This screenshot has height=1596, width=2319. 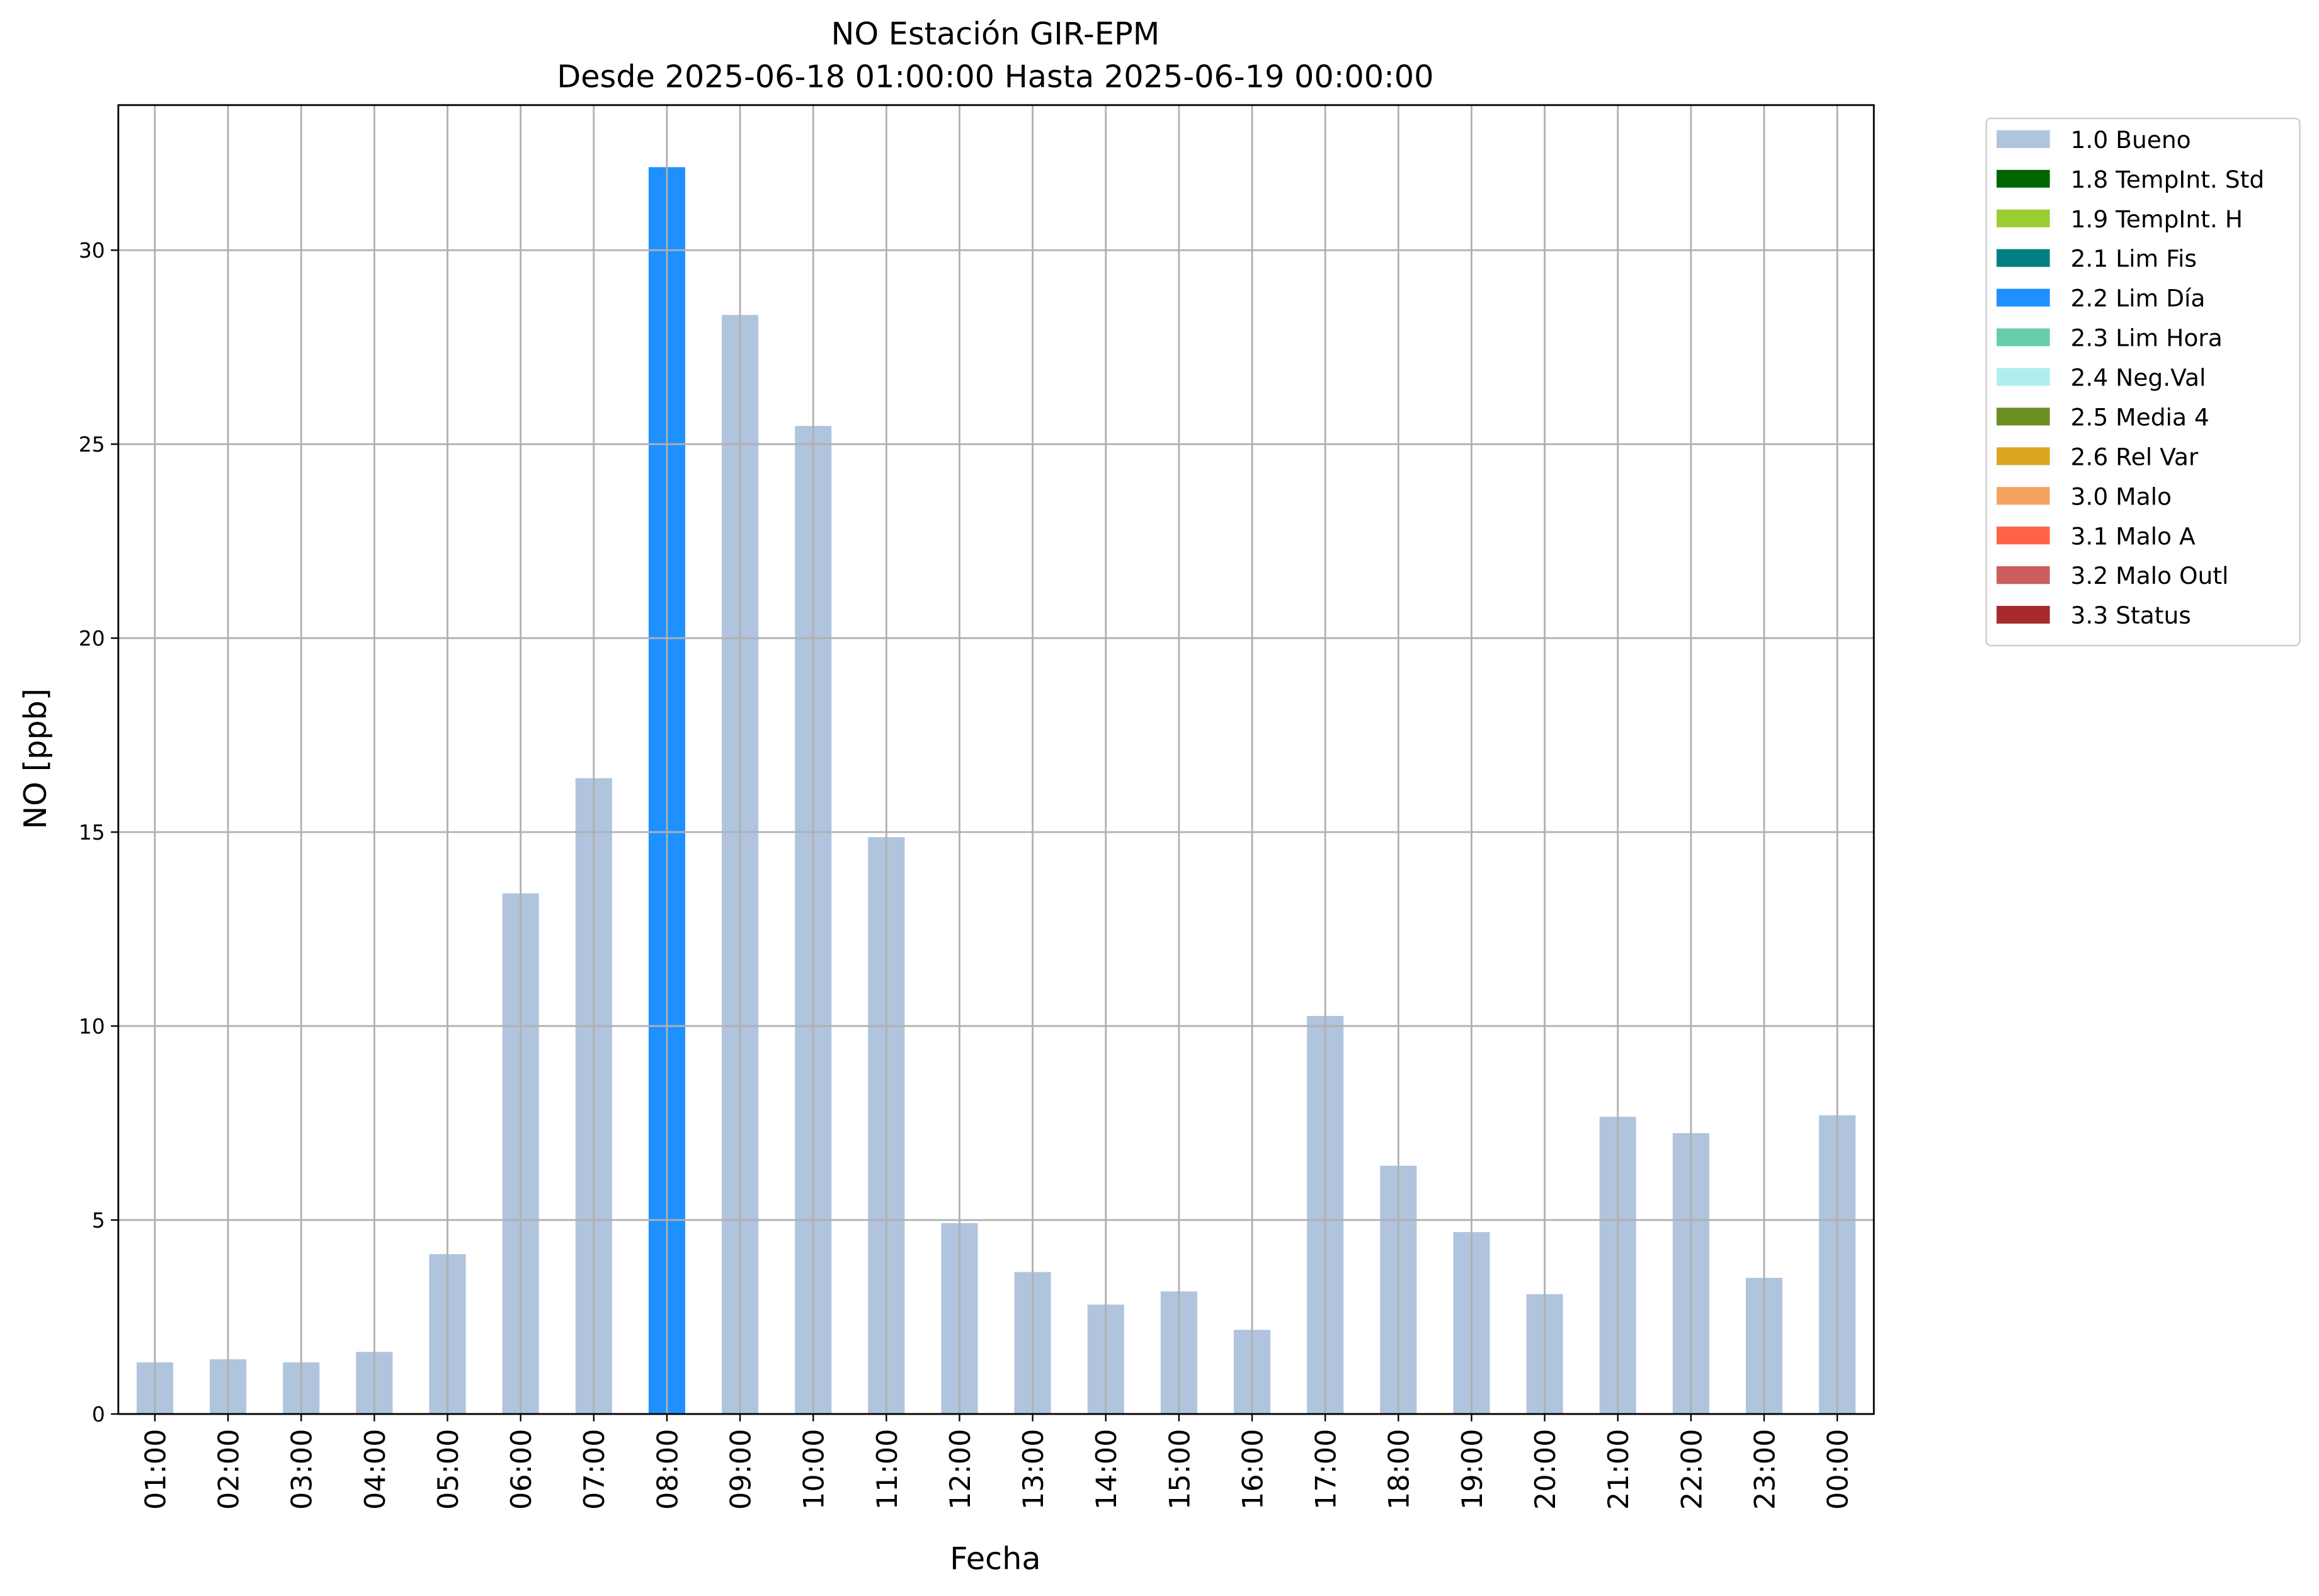 What do you see at coordinates (1764, 1469) in the screenshot?
I see `x-tick-label: 23:00` at bounding box center [1764, 1469].